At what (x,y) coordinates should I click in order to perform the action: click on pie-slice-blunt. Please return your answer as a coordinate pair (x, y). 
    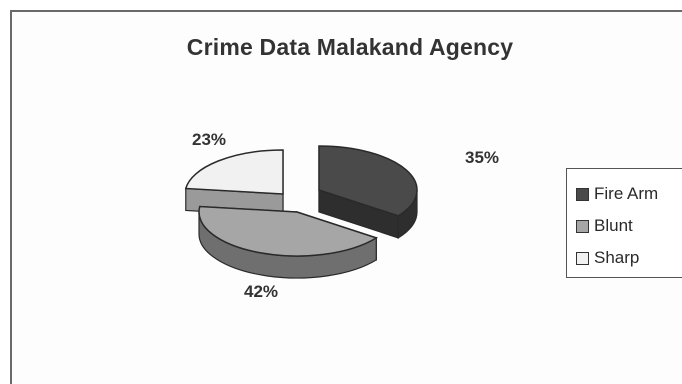
    Looking at the image, I should click on (288, 231).